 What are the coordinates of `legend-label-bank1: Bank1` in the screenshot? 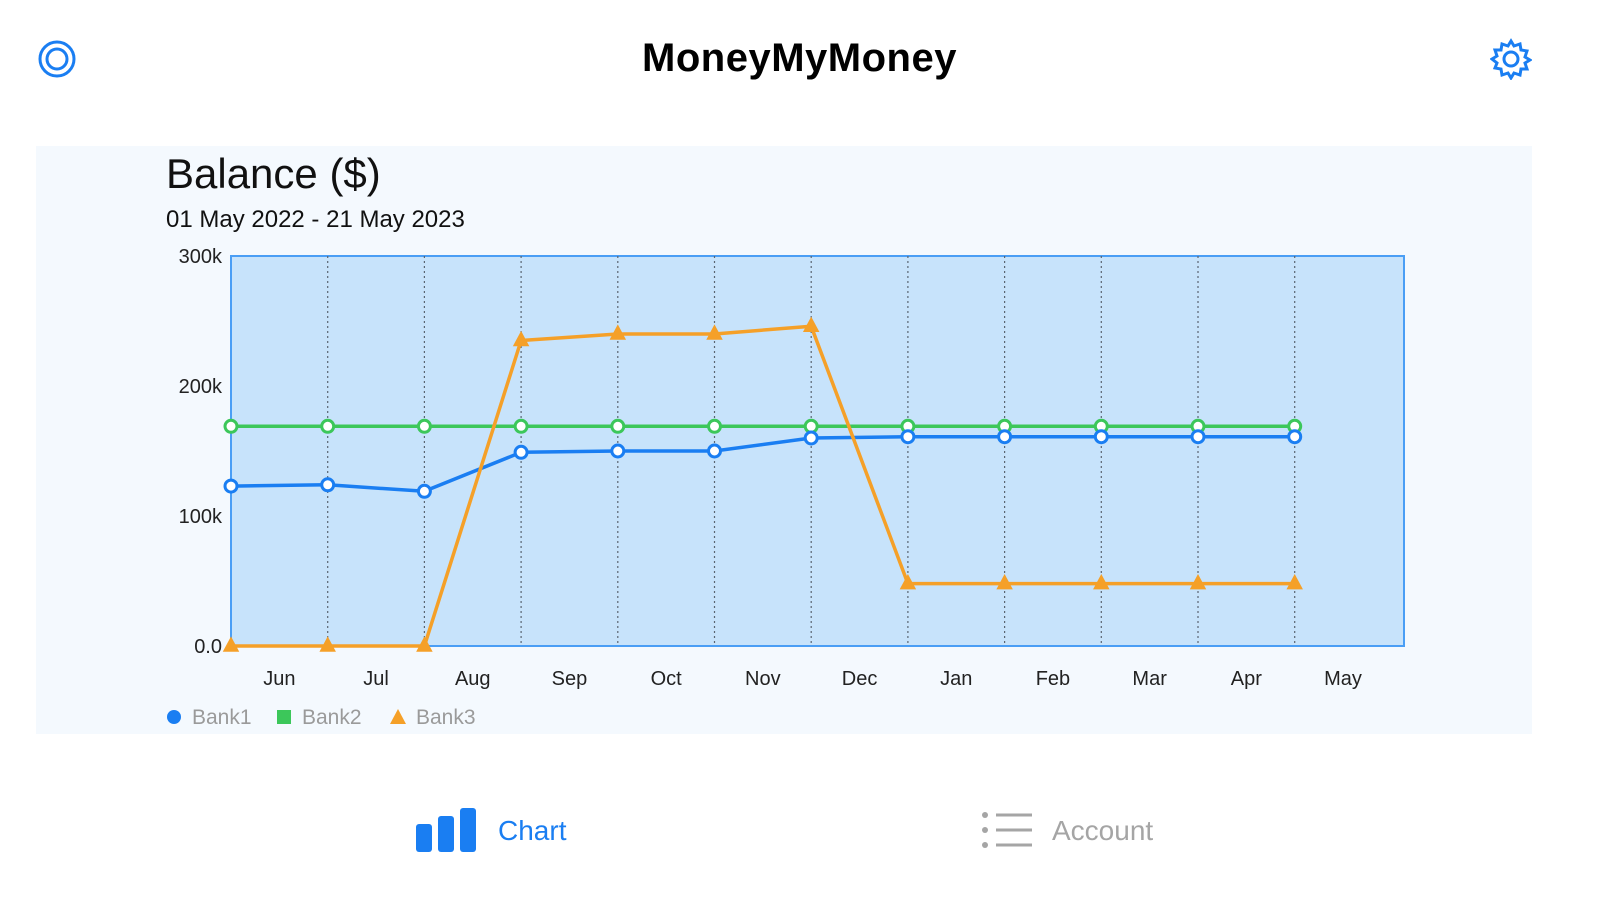 It's located at (222, 717).